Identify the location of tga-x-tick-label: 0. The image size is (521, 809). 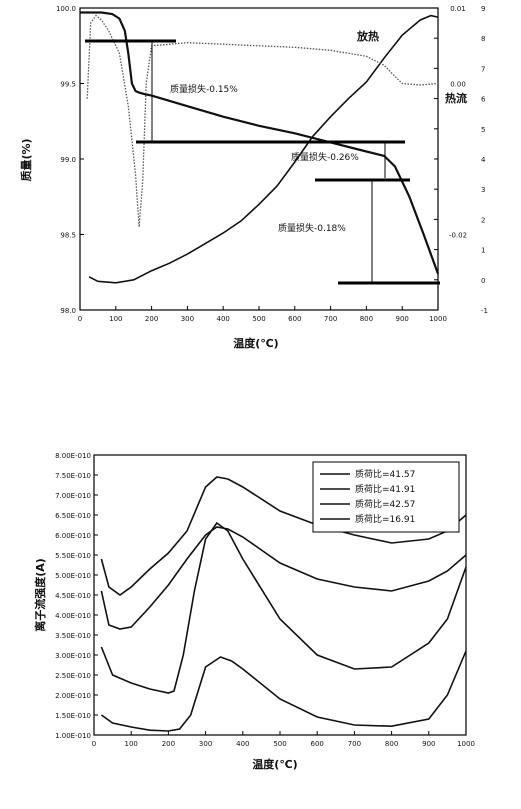
(80, 319).